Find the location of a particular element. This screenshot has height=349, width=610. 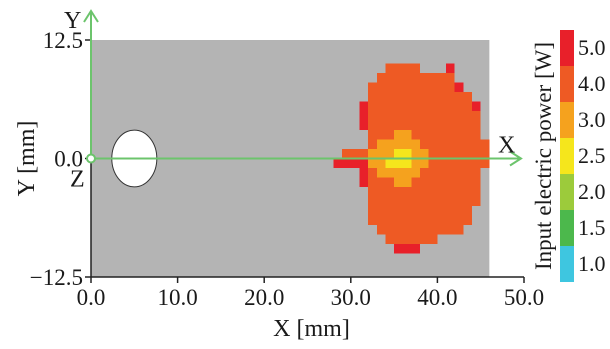

colorbar-label: 1.5 is located at coordinates (592, 227).